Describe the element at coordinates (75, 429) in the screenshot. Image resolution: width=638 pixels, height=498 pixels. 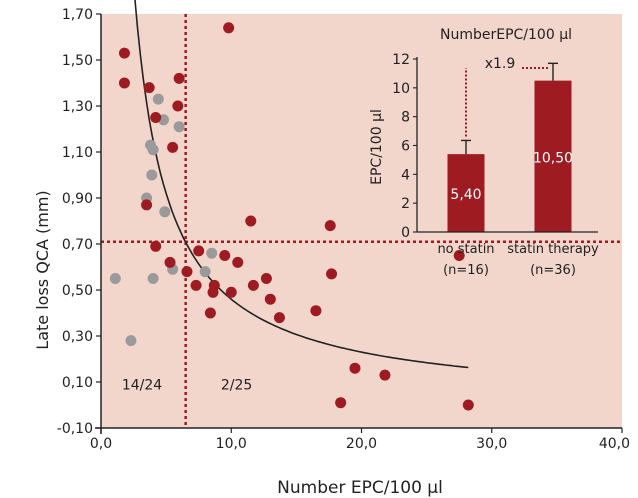
I see `y-tick-label: -0,10` at that location.